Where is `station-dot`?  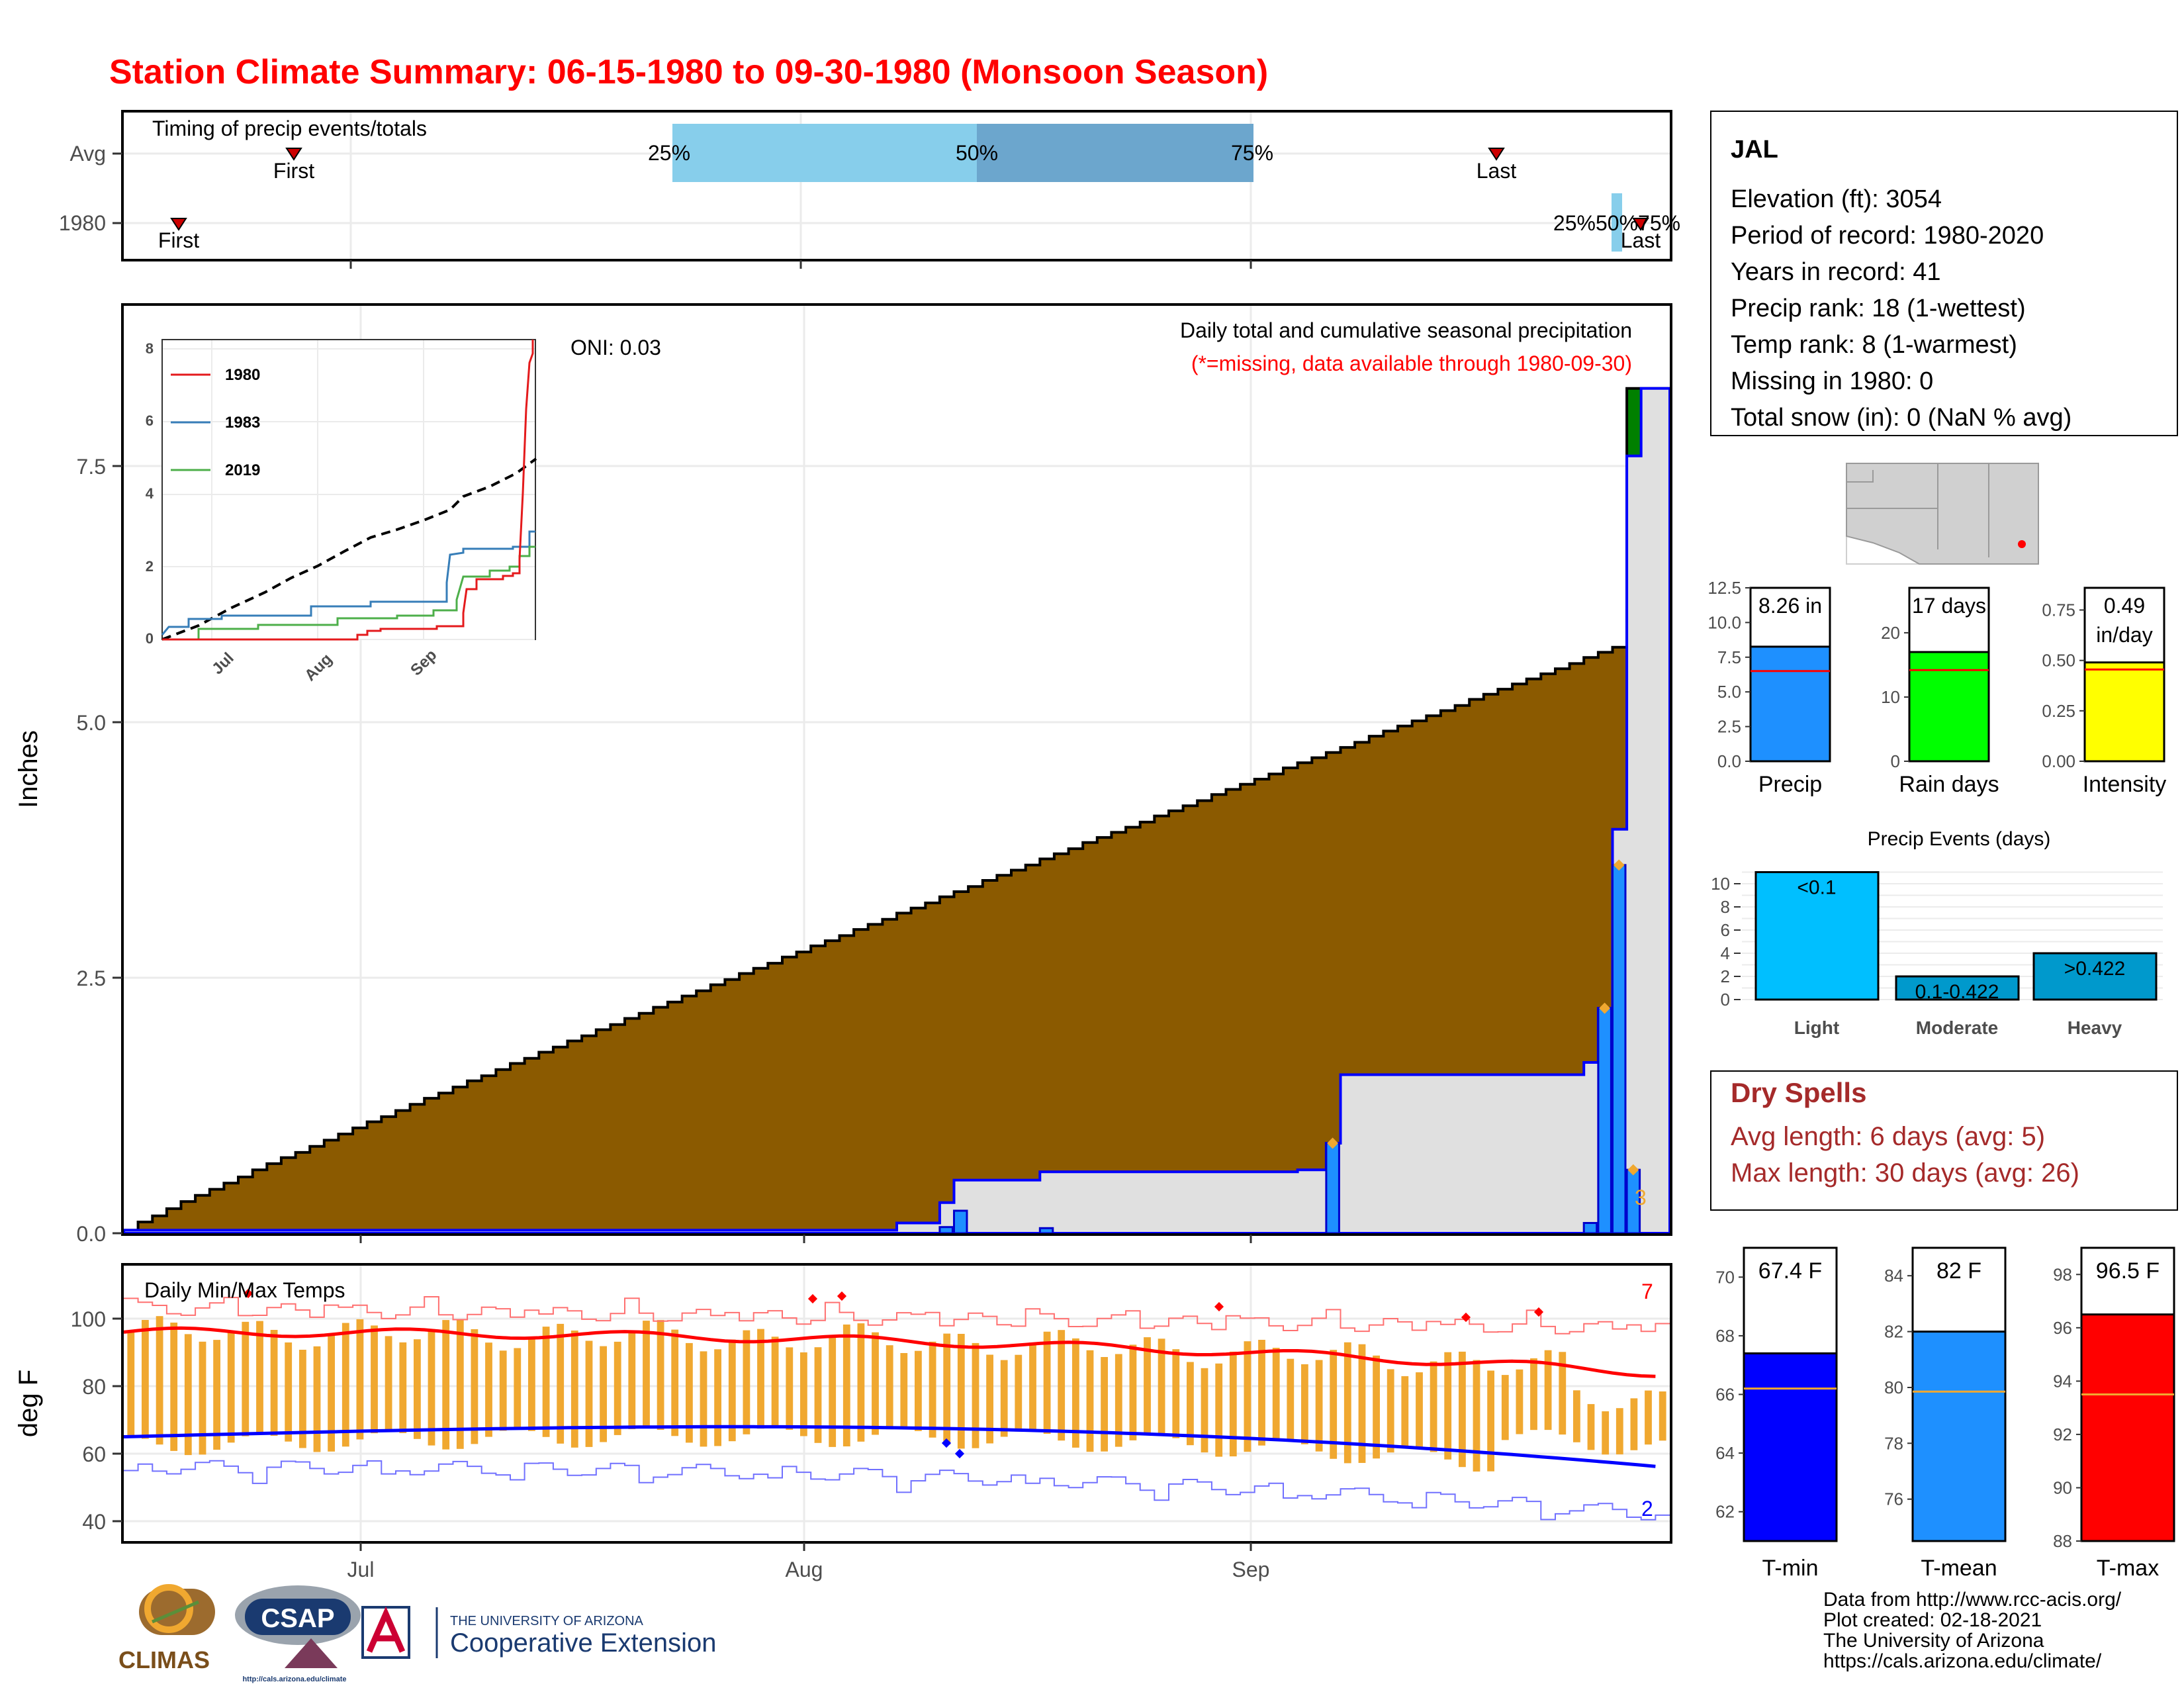
station-dot is located at coordinates (2022, 544).